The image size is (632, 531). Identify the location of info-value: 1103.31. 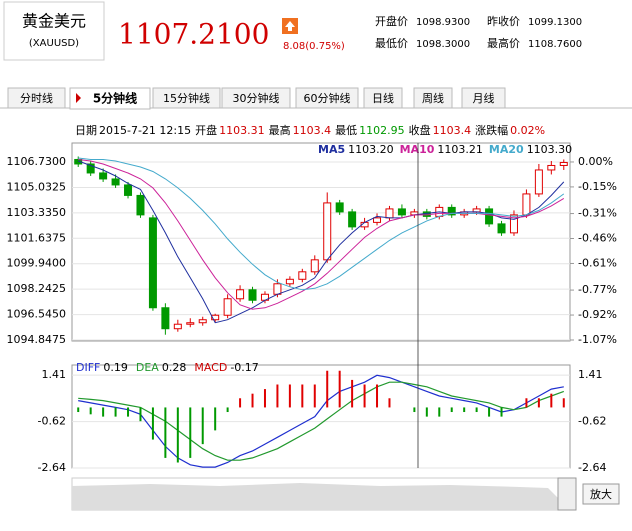
(242, 130).